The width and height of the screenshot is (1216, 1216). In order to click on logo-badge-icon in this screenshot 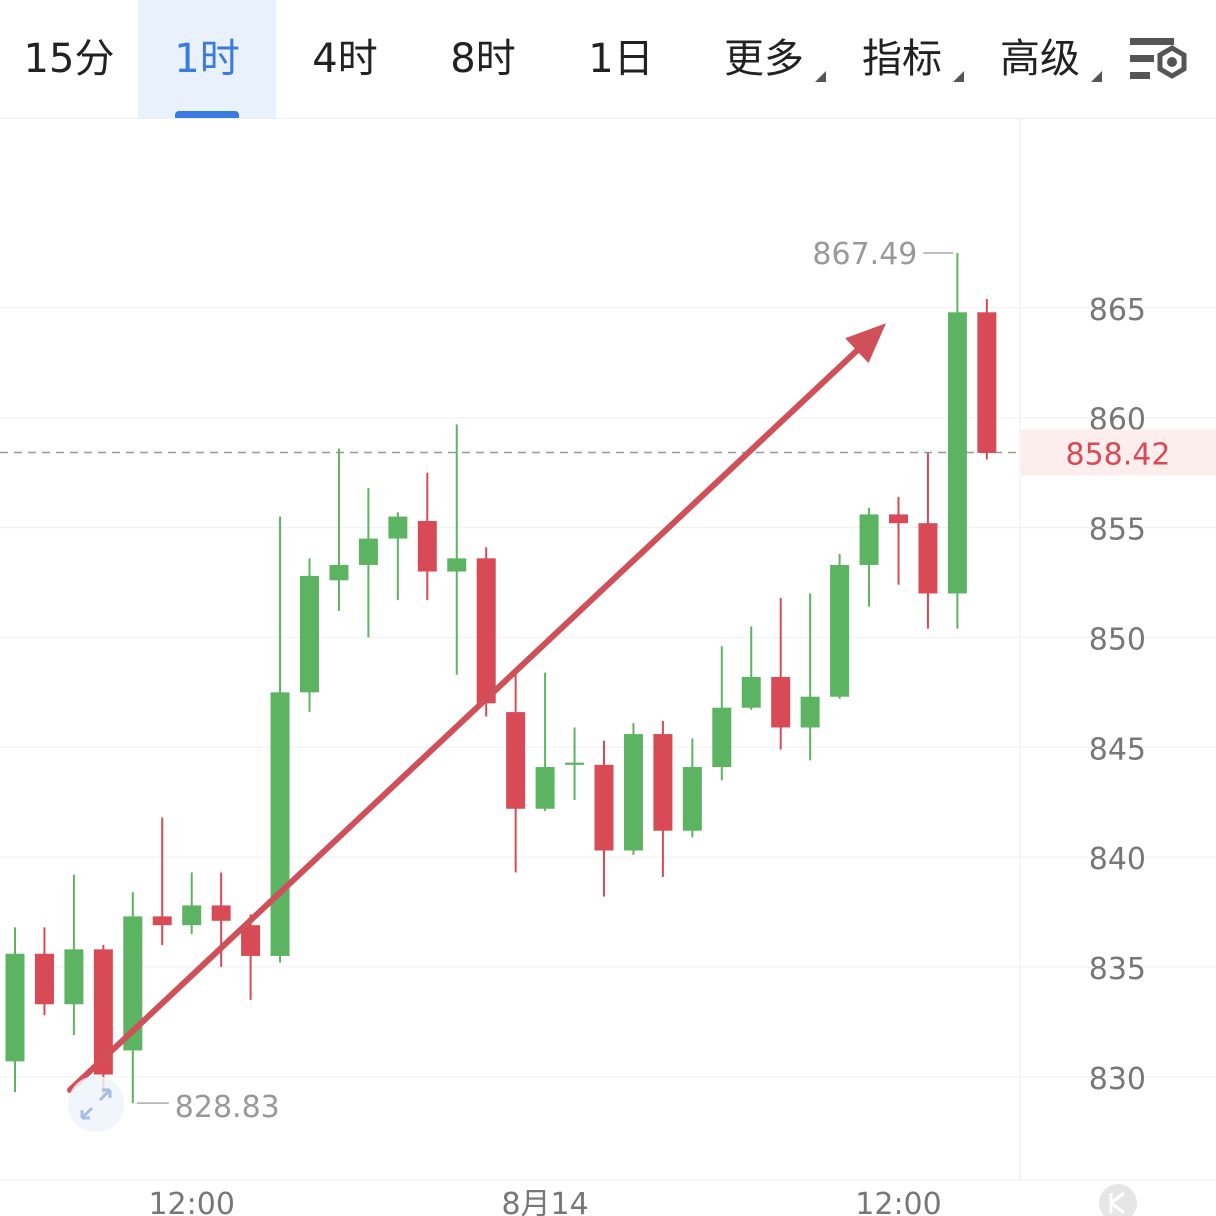, I will do `click(1118, 1200)`.